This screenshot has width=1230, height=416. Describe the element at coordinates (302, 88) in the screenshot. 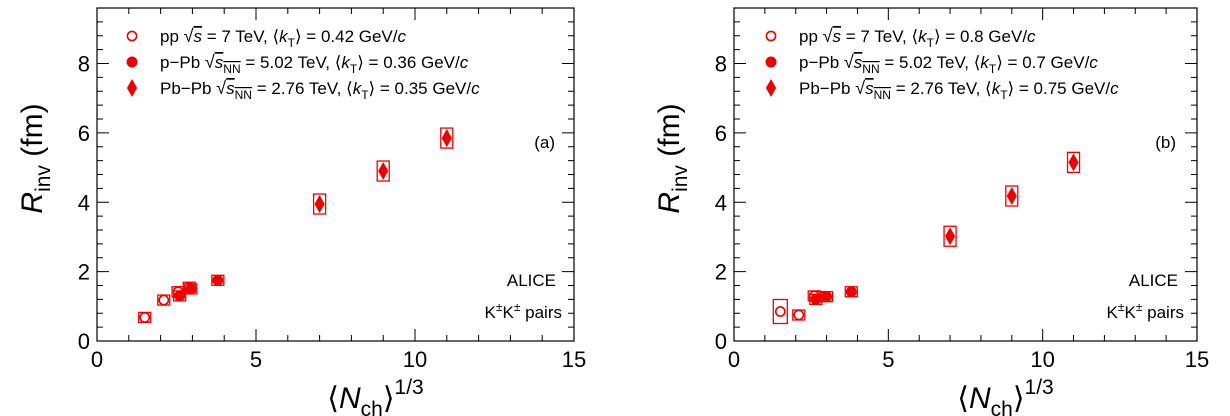

I see `legend-energy-value: = 2.76 TeV, ⟨` at that location.